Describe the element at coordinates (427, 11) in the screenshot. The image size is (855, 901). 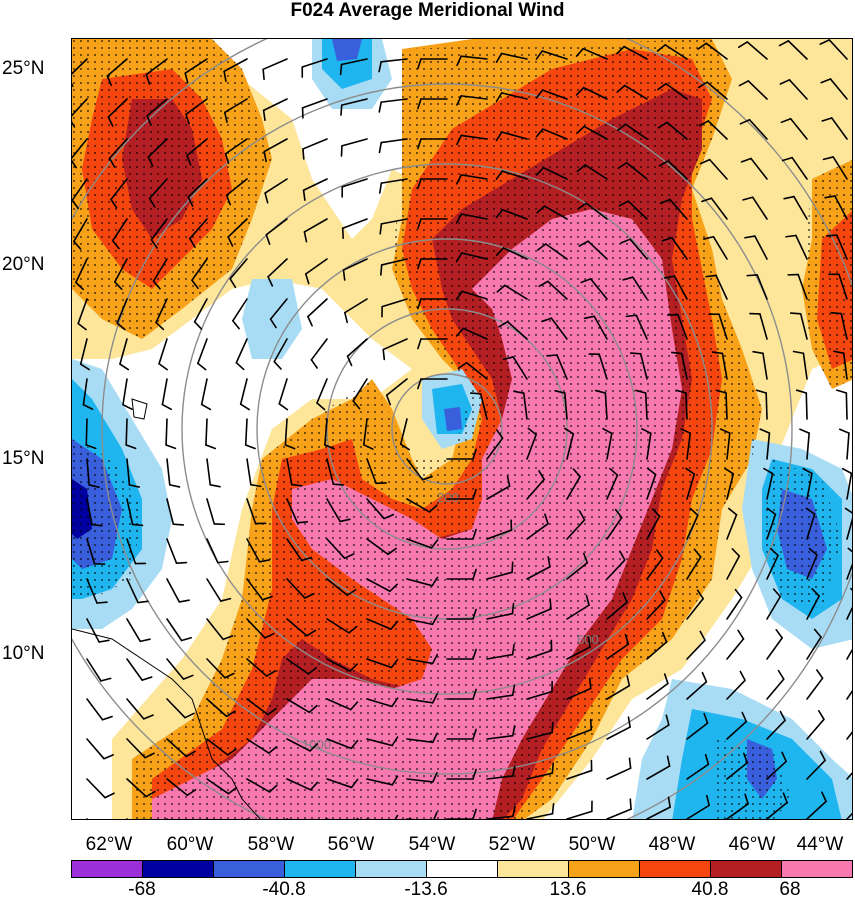
I see `map-title: F024 Average Meridional Wind` at that location.